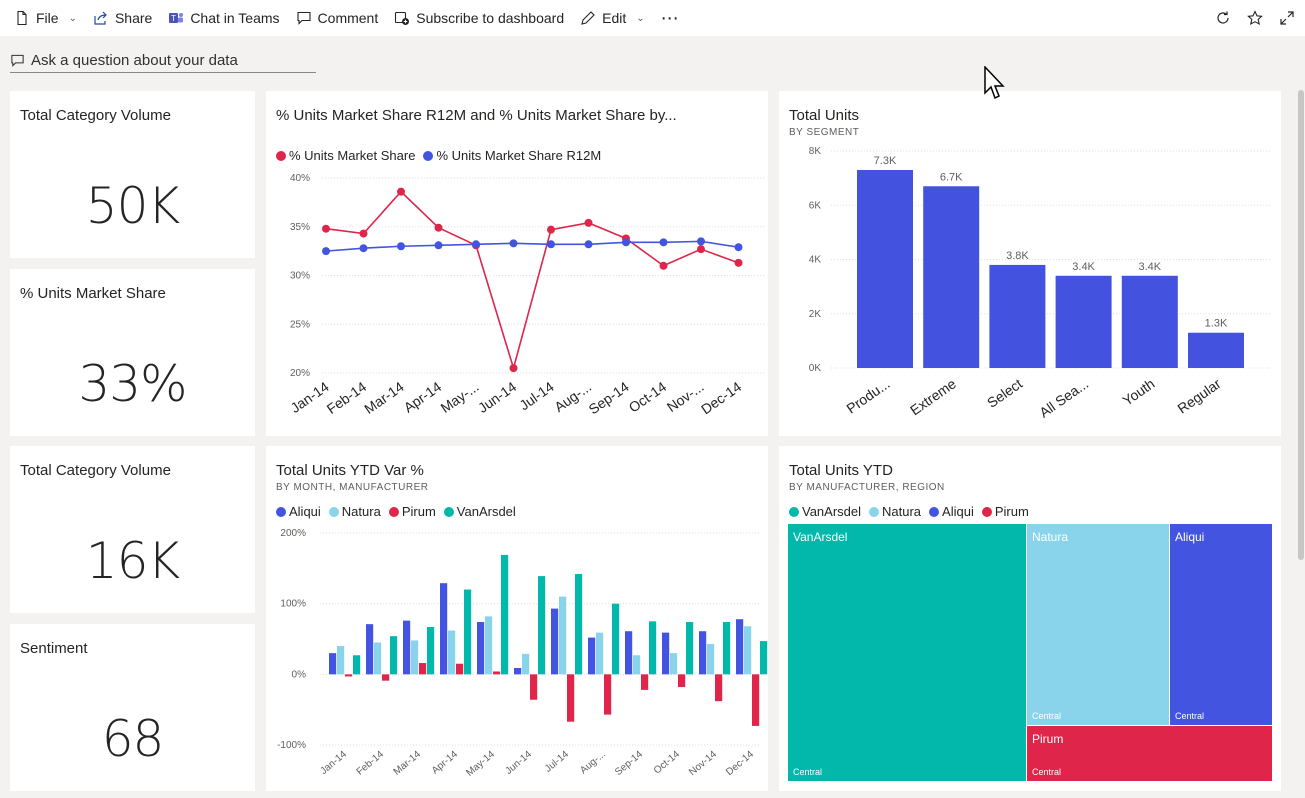  Describe the element at coordinates (93, 293) in the screenshot. I see `tile-title: % Units Market Share` at that location.